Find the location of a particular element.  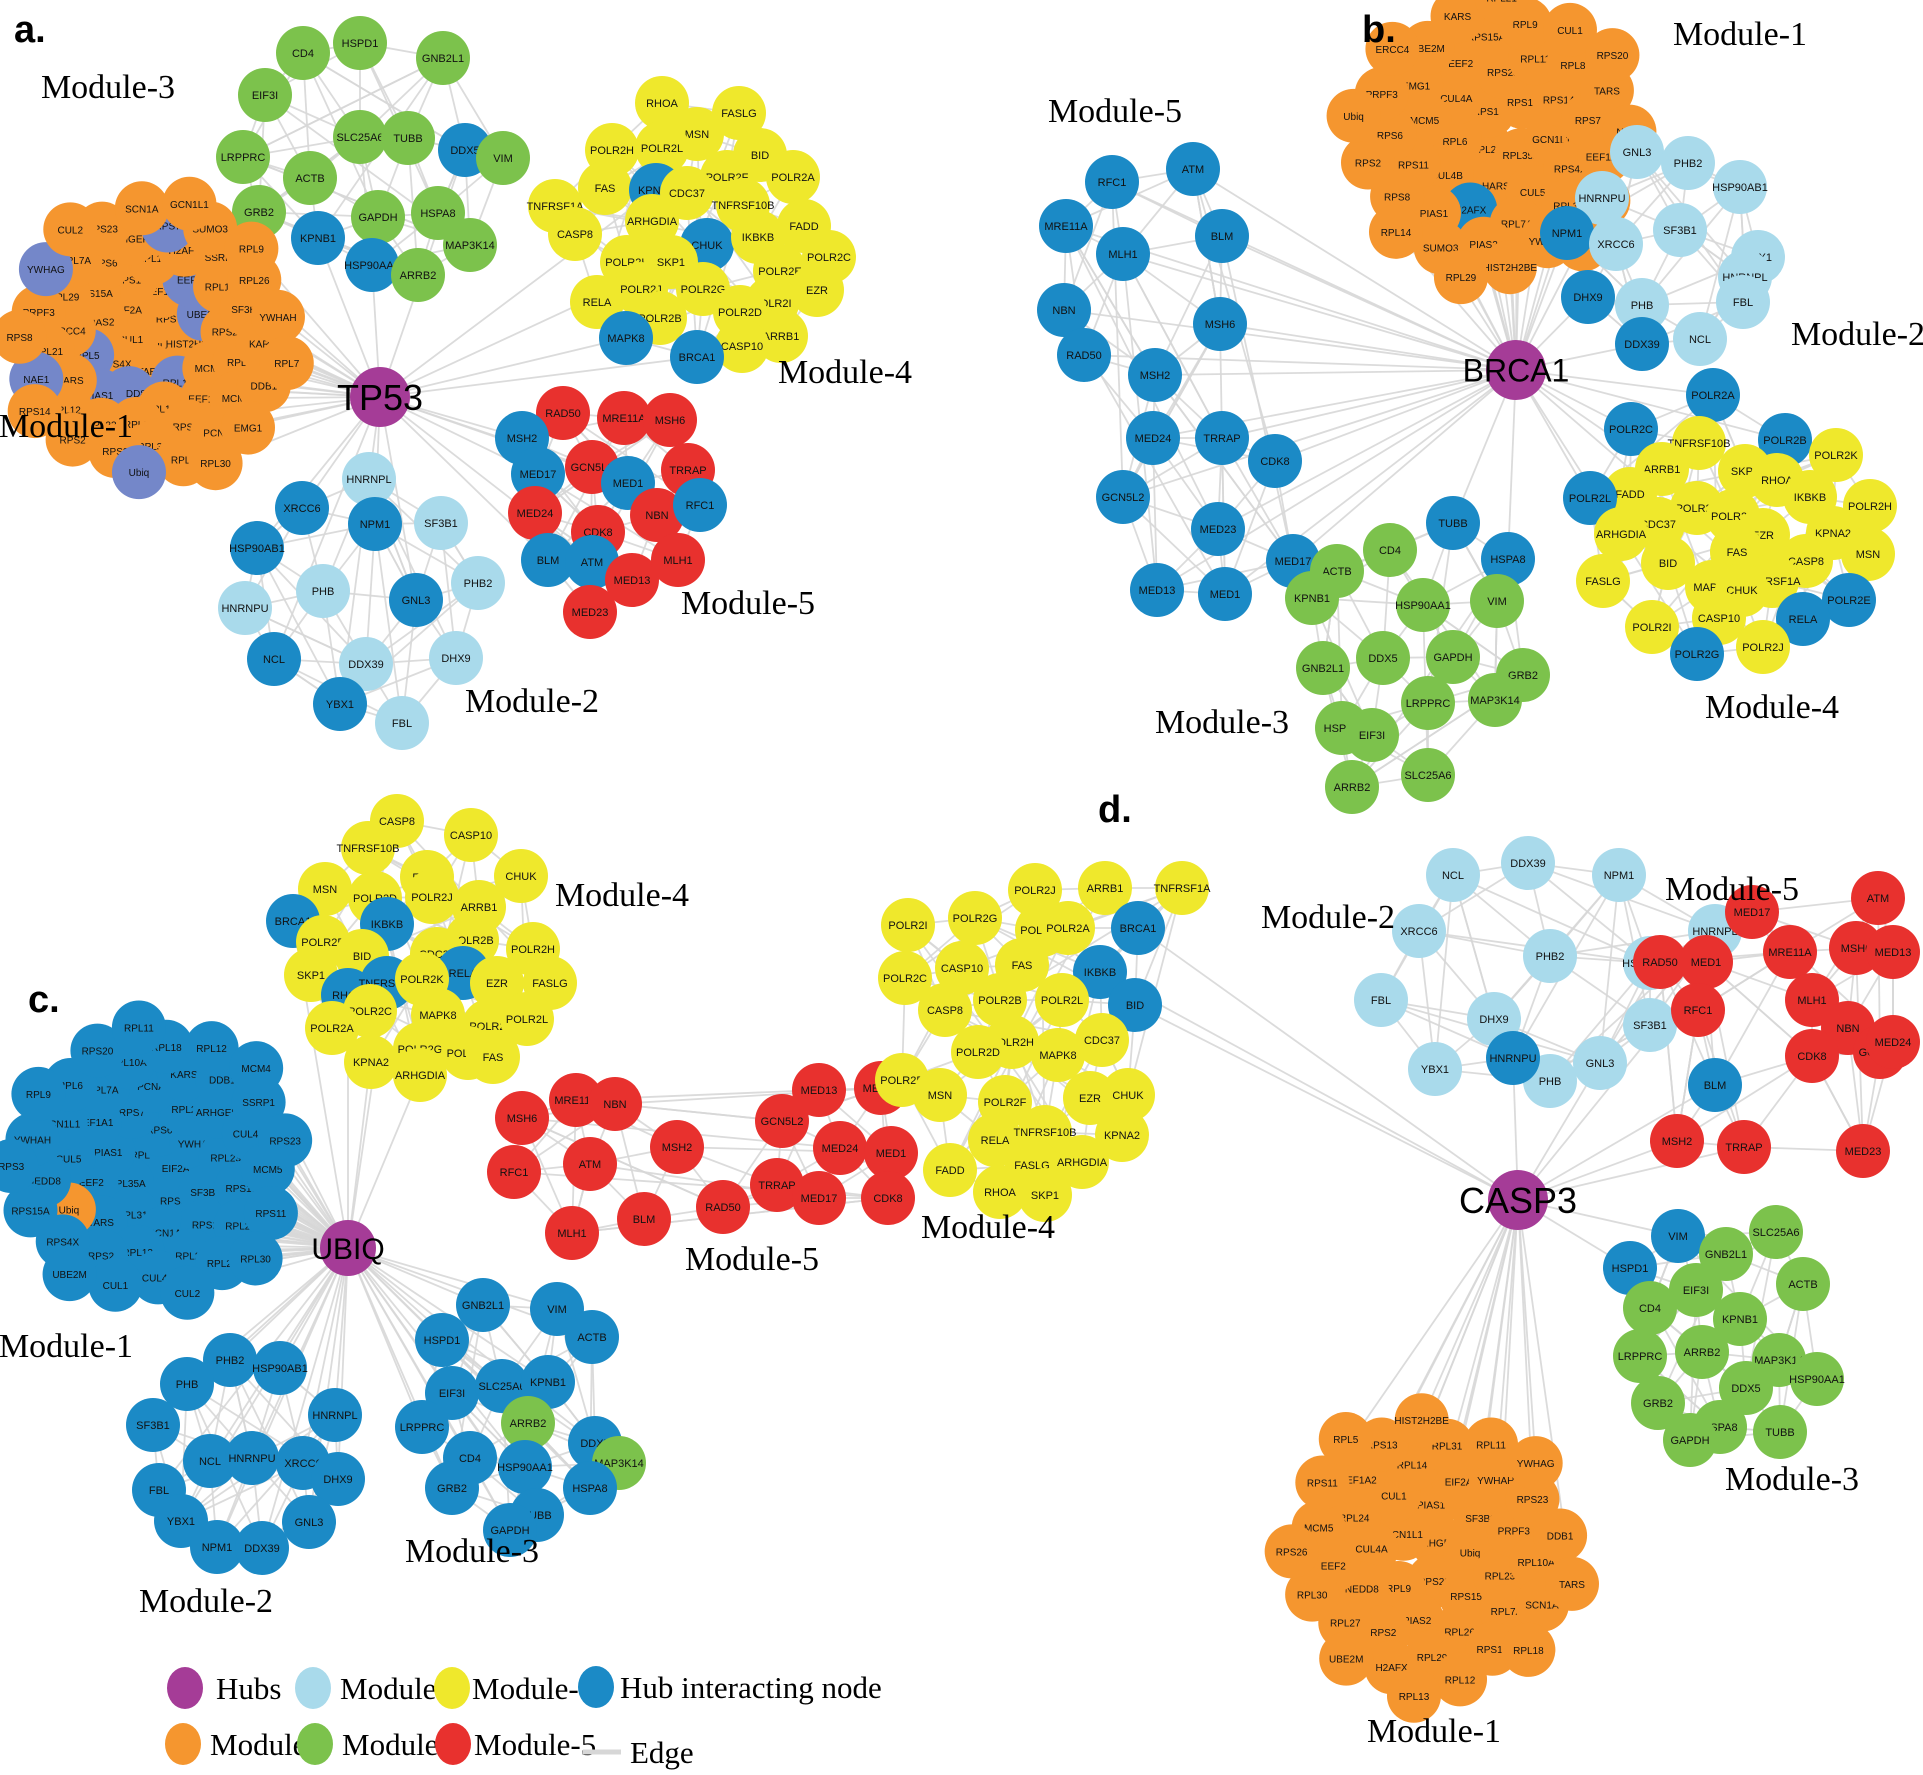

node-gapdh: GAPDH is located at coordinates (1690, 1440).